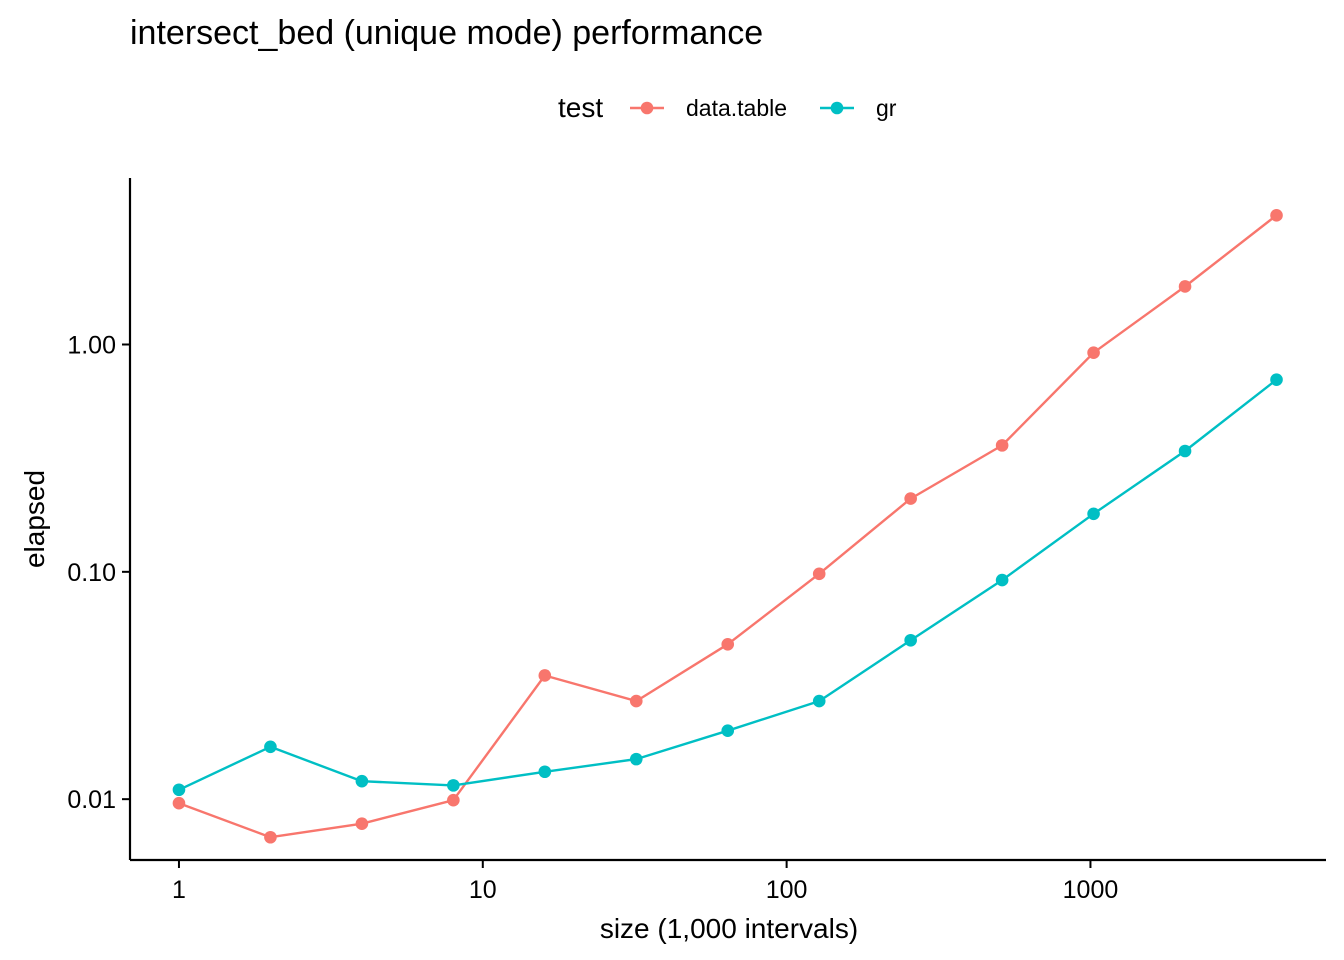 The height and width of the screenshot is (960, 1344). Describe the element at coordinates (580, 107) in the screenshot. I see `legend-title: test` at that location.